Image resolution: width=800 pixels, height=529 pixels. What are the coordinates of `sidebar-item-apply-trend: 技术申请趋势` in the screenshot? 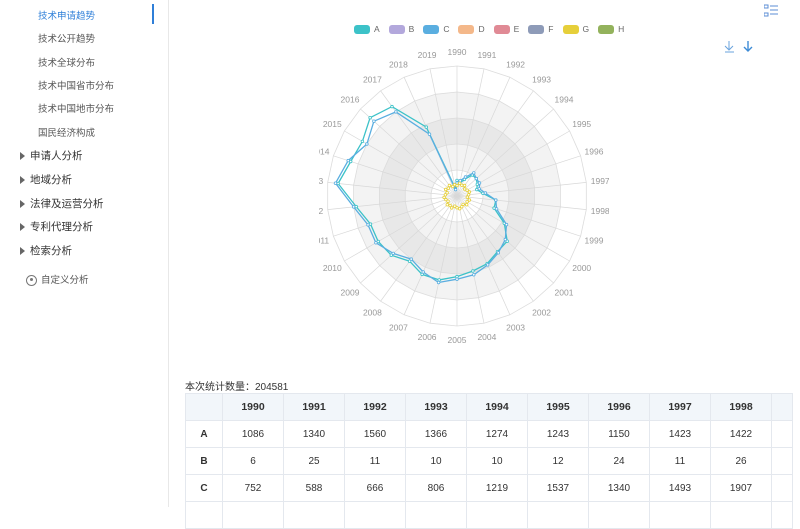 It's located at (67, 16).